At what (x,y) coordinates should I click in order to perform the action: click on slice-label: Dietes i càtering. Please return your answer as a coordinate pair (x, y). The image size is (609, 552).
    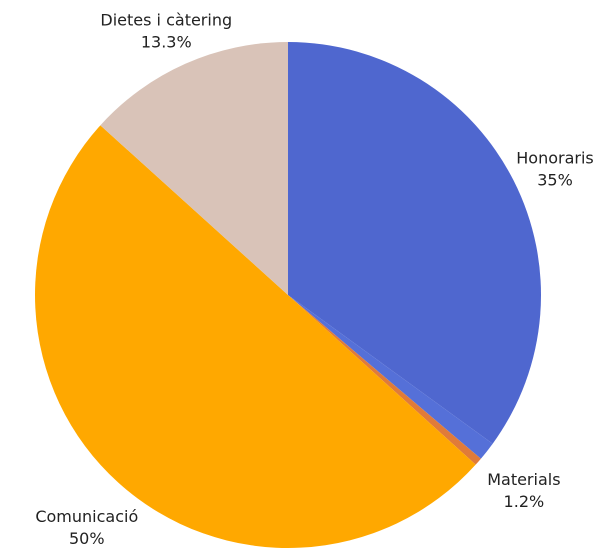
    Looking at the image, I should click on (166, 19).